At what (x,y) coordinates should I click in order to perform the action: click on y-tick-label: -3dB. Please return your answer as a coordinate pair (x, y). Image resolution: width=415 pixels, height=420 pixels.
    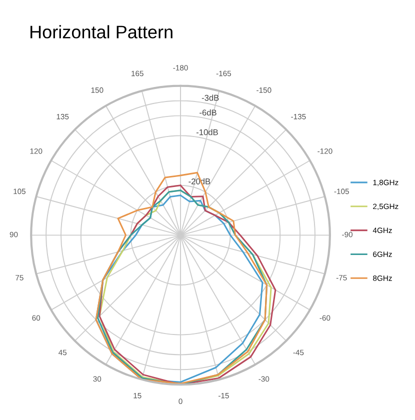
    Looking at the image, I should click on (210, 97).